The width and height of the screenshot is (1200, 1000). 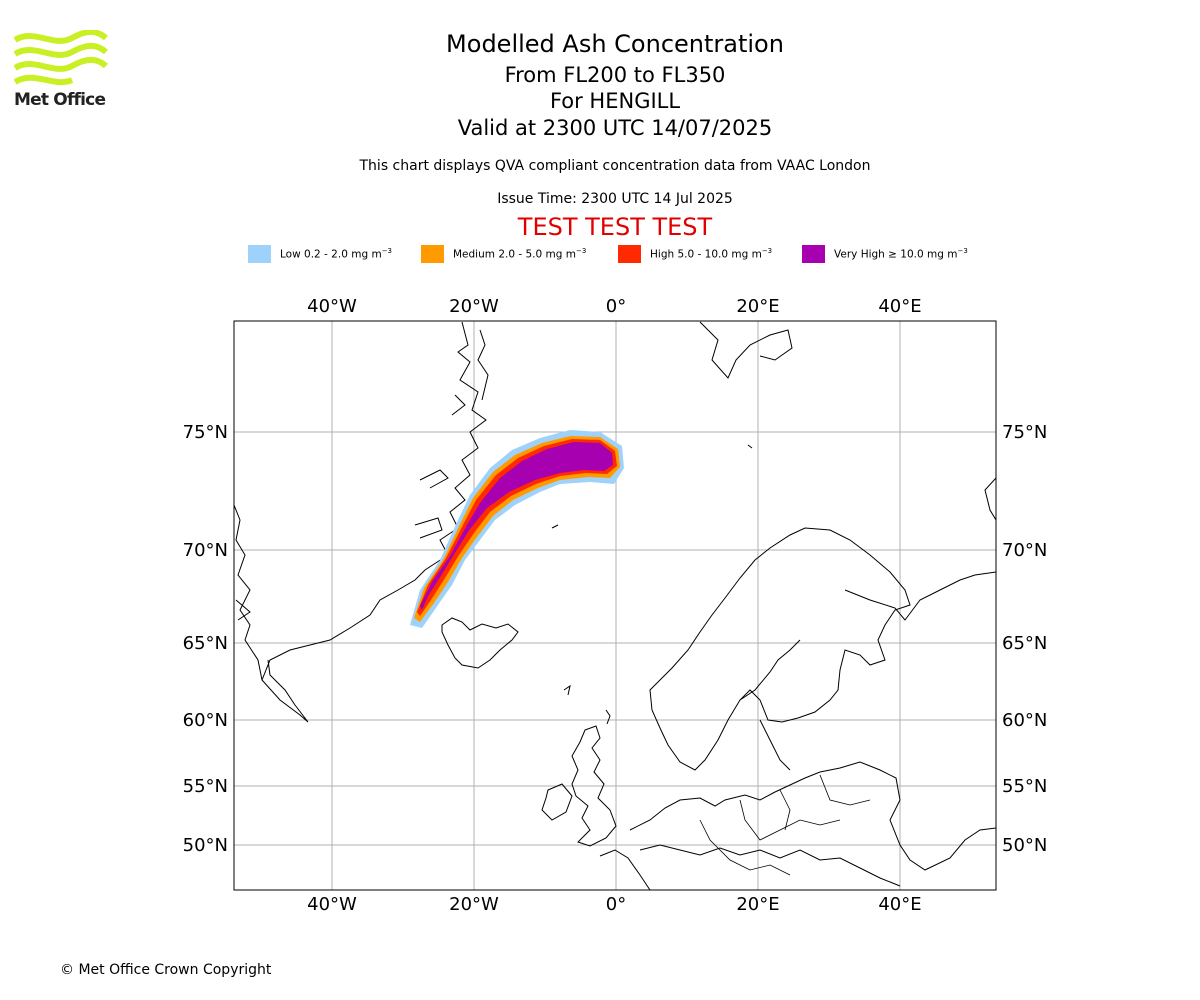 What do you see at coordinates (520, 254) in the screenshot?
I see `legend-label-medium: Medium 2.0 - 5.0 mg m−3` at bounding box center [520, 254].